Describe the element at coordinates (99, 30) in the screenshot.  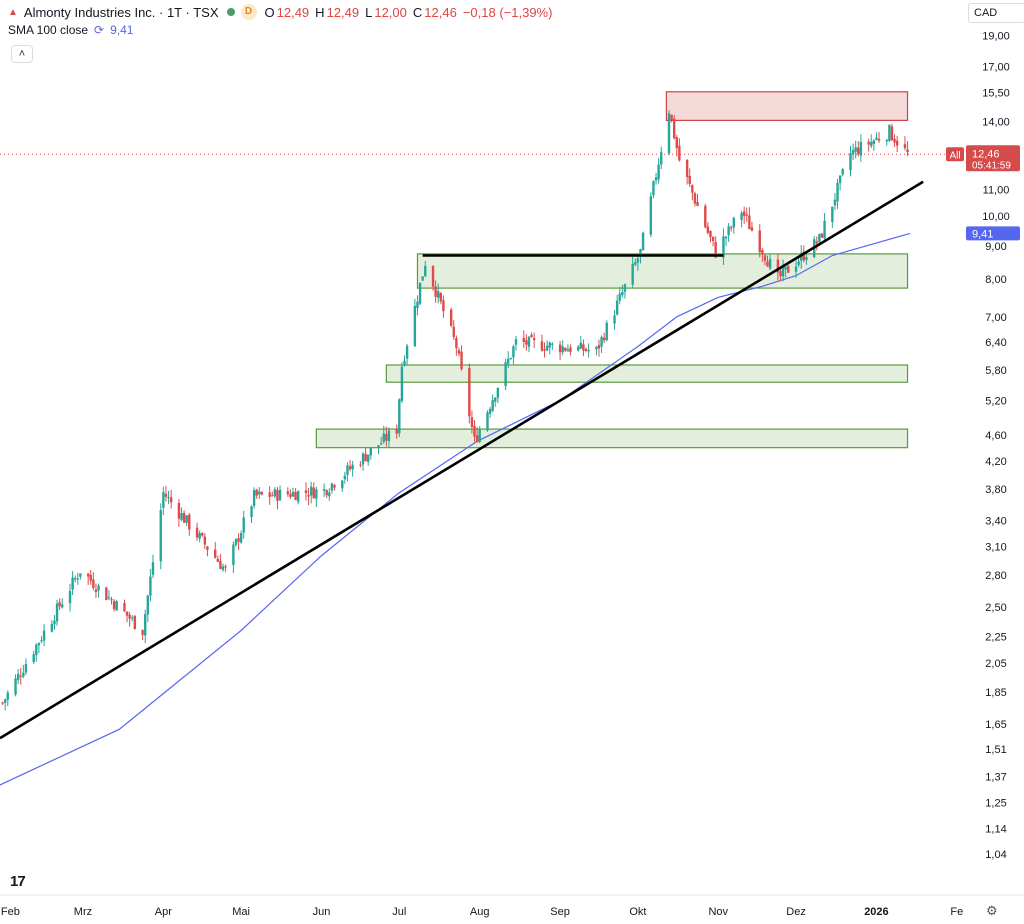
I see `refresh-icon: ⟳` at that location.